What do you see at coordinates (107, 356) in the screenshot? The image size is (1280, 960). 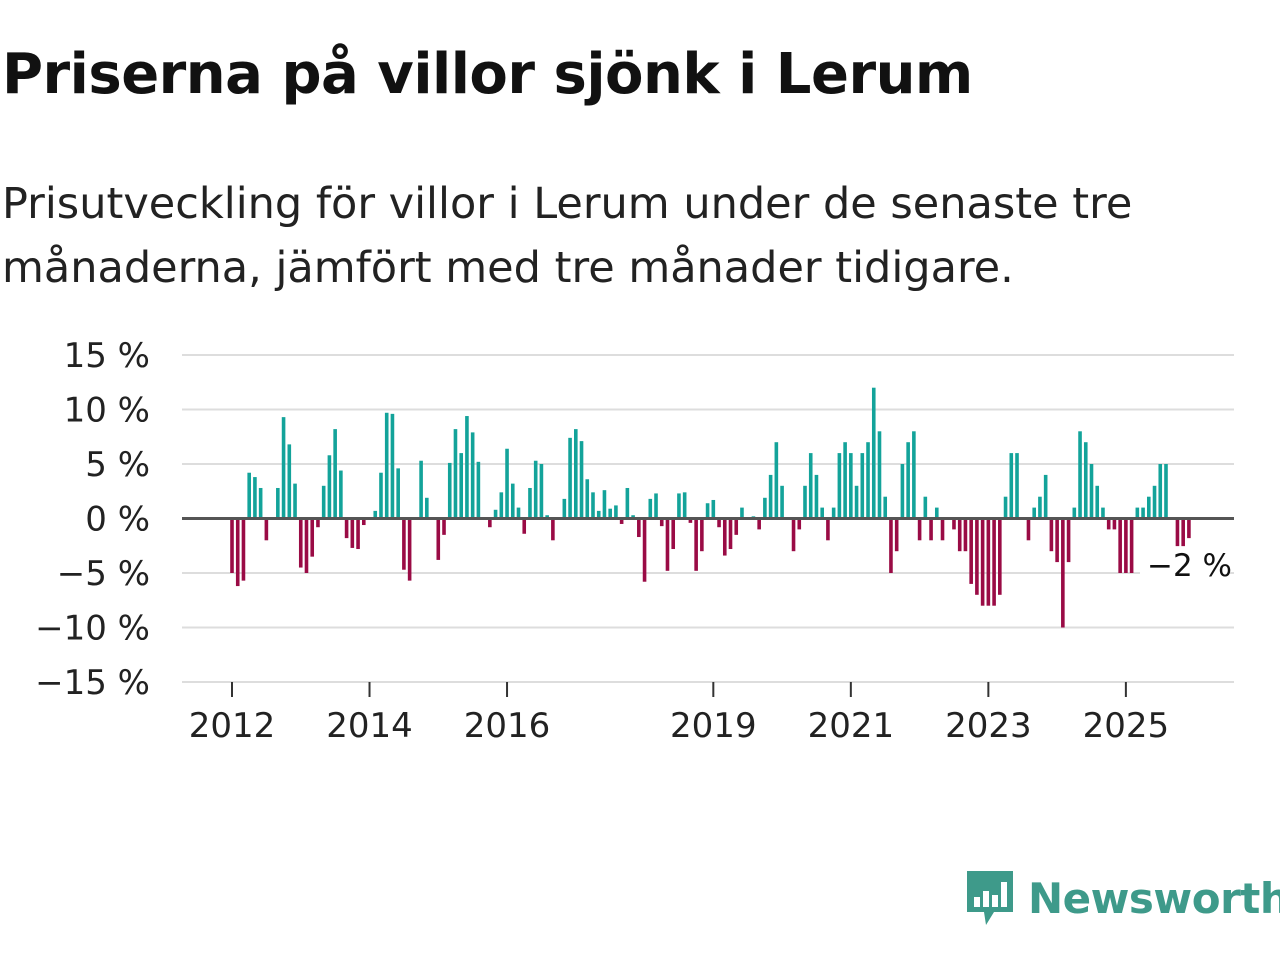 I see `y-tick-label: 15 %` at bounding box center [107, 356].